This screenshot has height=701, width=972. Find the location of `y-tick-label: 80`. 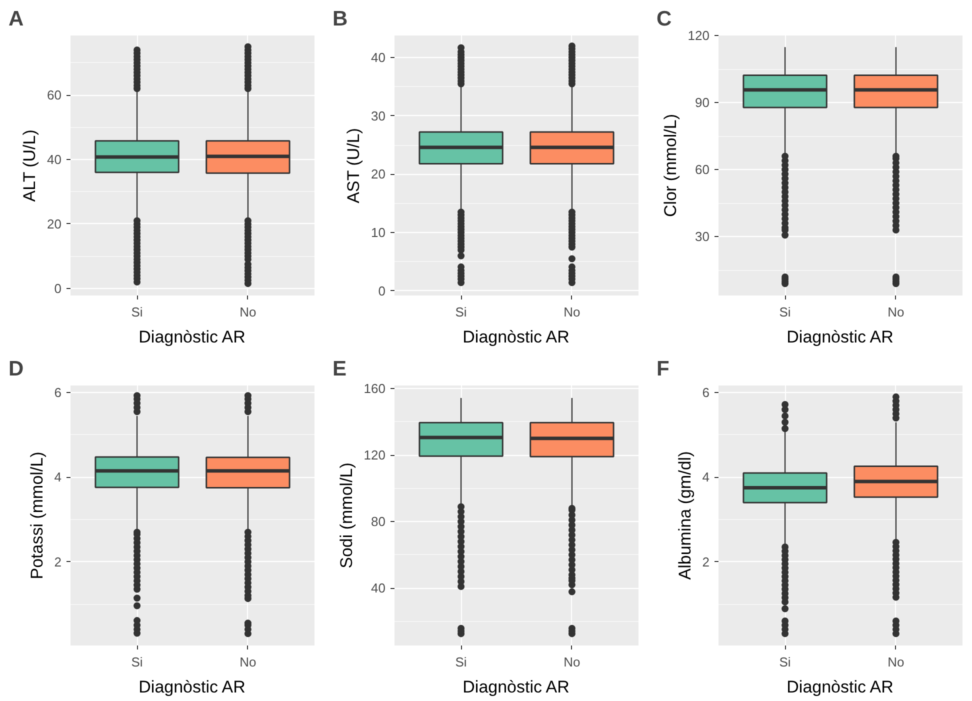

y-tick-label: 80 is located at coordinates (378, 522).